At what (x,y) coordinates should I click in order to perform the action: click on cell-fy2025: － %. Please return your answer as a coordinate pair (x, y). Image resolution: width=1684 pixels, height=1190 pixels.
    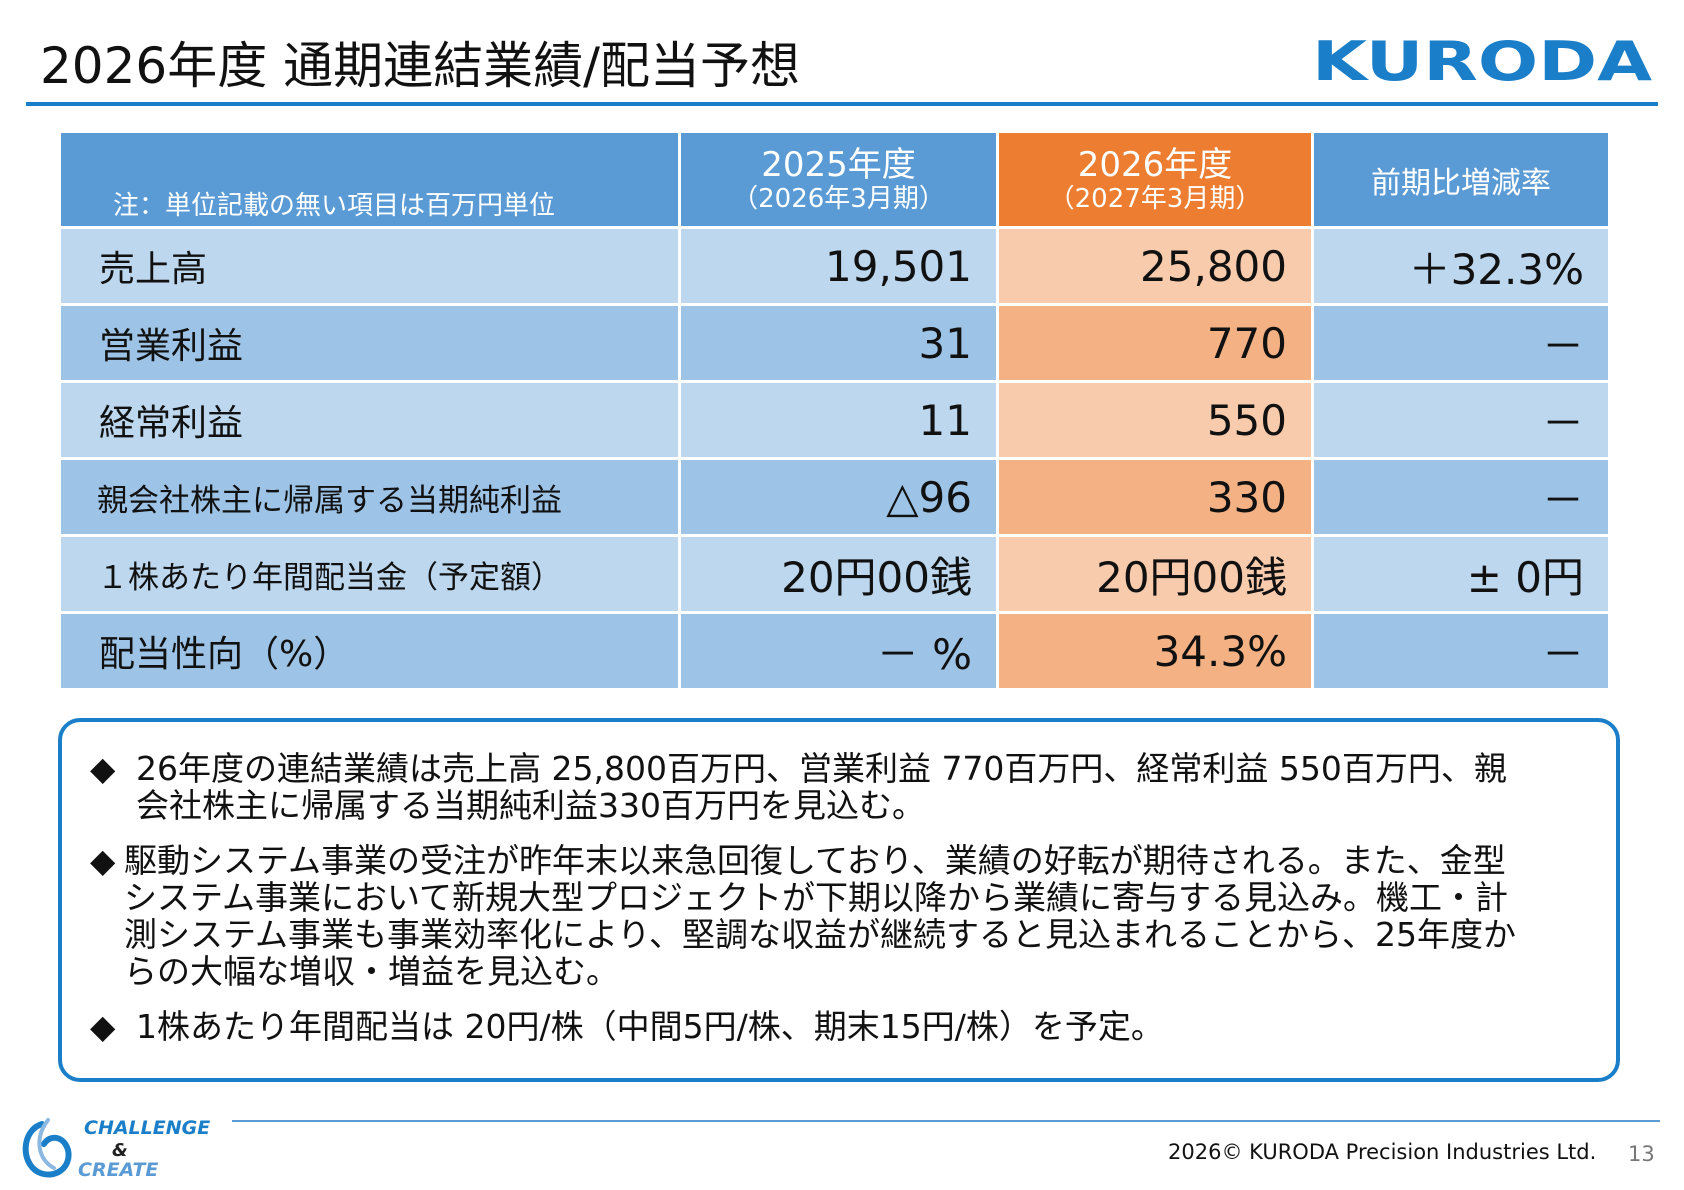
    Looking at the image, I should click on (838, 651).